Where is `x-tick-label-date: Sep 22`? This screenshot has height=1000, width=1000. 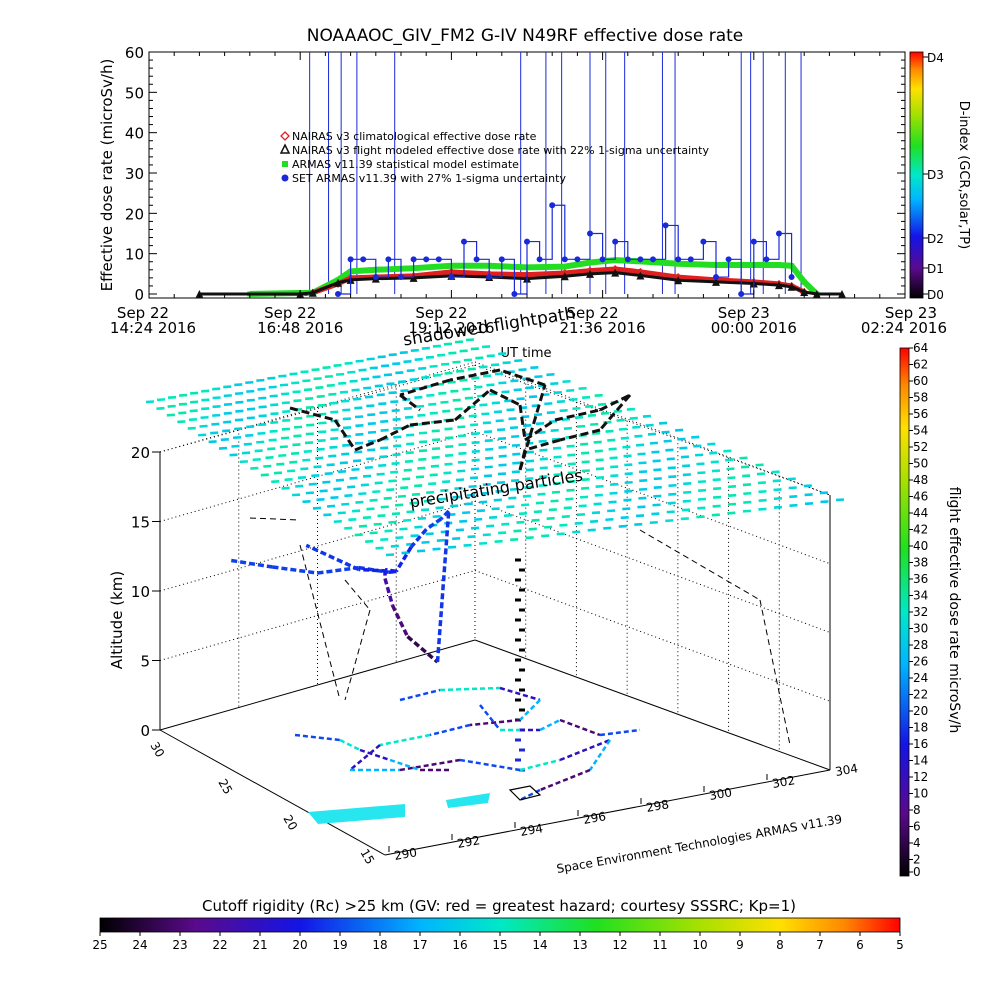 x-tick-label-date: Sep 22 is located at coordinates (441, 313).